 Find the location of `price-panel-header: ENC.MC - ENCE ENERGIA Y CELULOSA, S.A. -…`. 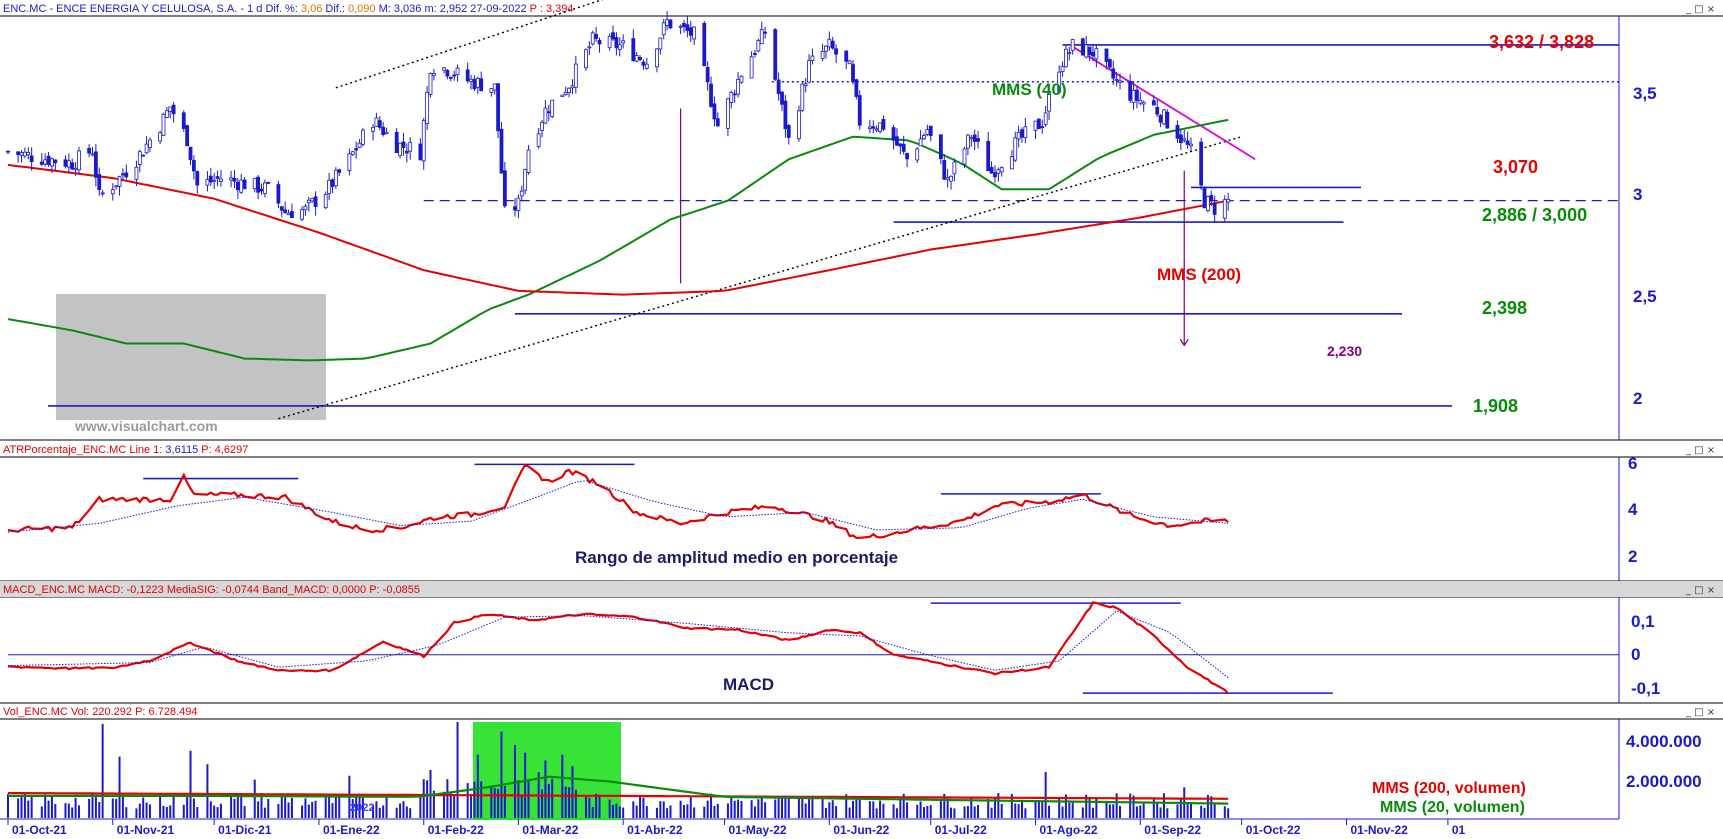

price-panel-header: ENC.MC - ENCE ENERGIA Y CELULOSA, S.A. -… is located at coordinates (288, 9).